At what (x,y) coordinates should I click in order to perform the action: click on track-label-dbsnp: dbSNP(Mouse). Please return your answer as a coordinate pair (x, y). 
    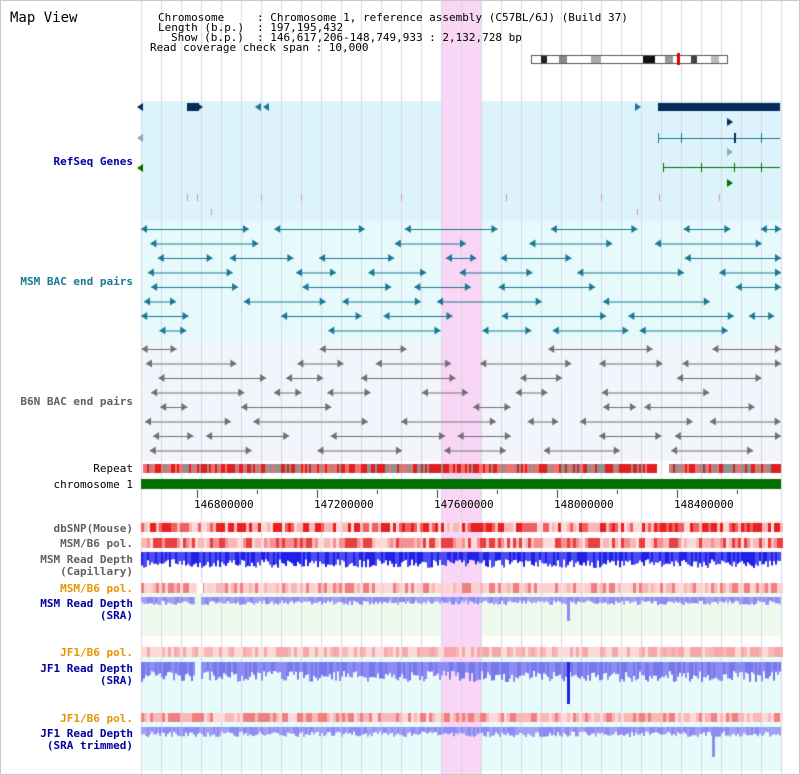
    Looking at the image, I should click on (93, 528).